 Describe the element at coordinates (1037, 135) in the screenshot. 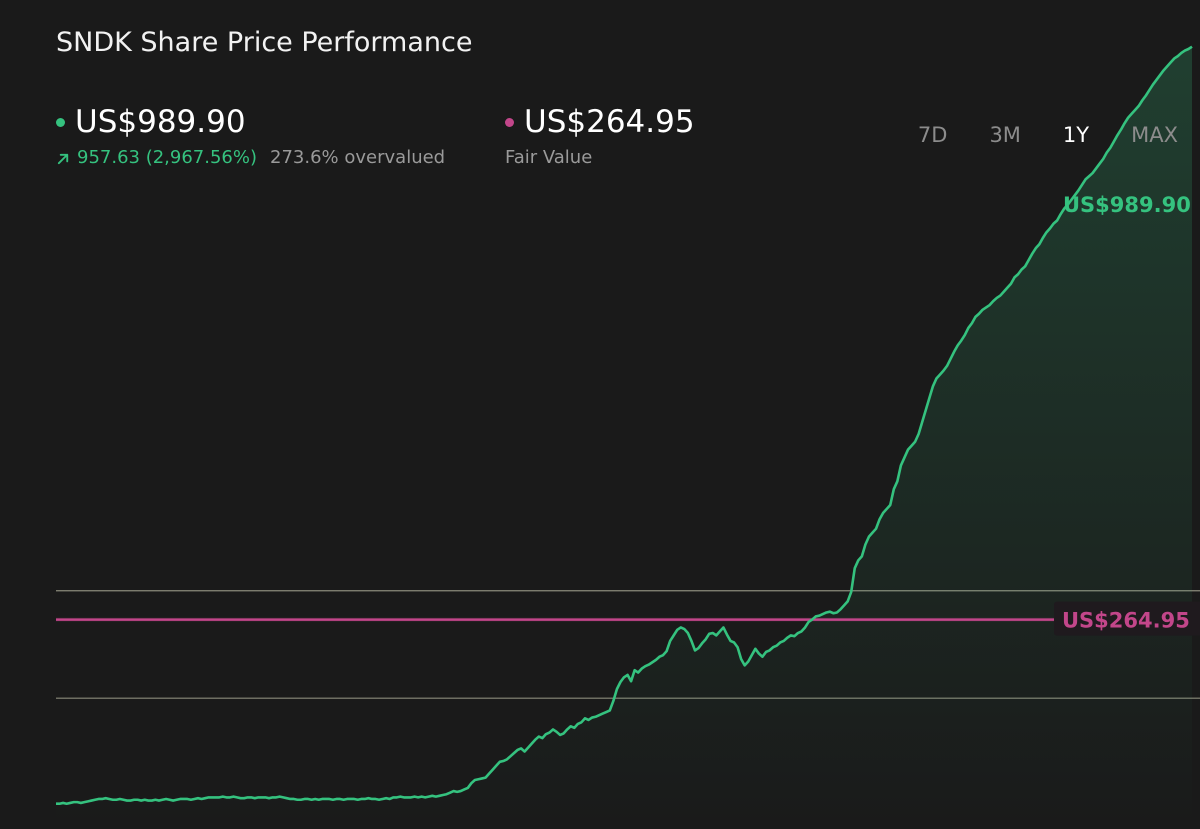

I see `time-range-tabs: 7D 3M 1Y MAX` at that location.